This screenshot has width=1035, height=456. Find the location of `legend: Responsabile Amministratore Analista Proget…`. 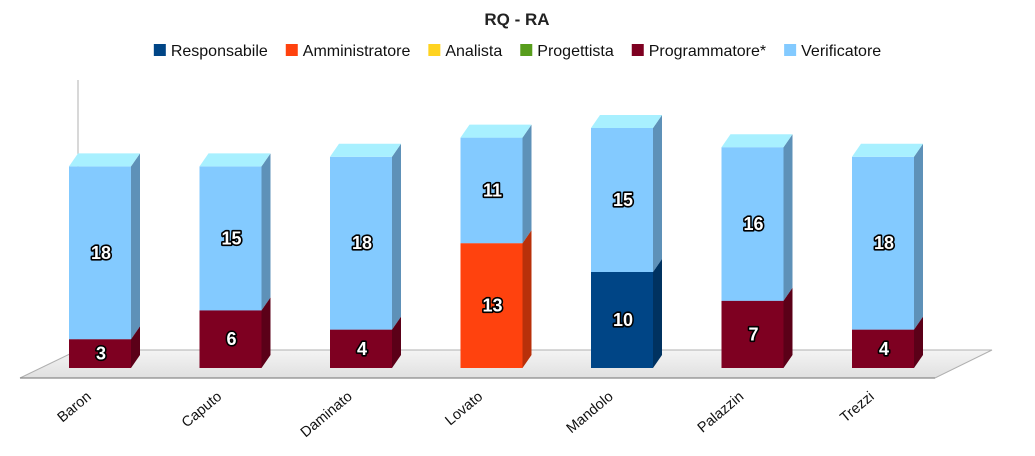

legend: Responsabile Amministratore Analista Proget… is located at coordinates (517, 51).